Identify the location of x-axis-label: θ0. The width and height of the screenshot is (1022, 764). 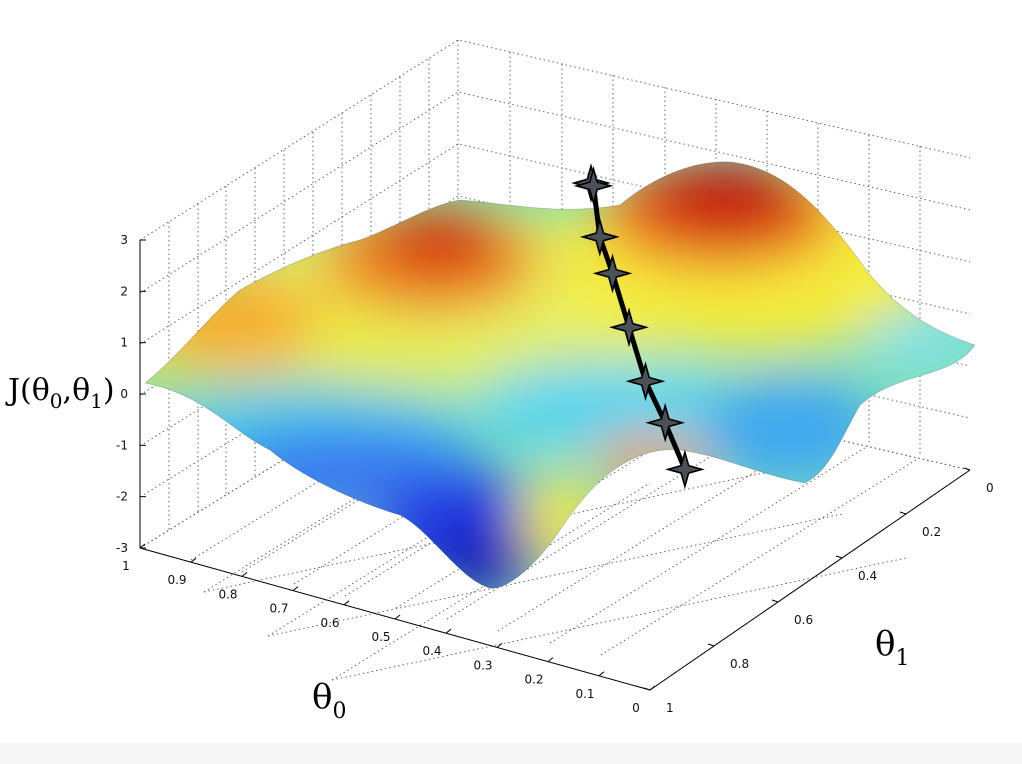
(329, 700).